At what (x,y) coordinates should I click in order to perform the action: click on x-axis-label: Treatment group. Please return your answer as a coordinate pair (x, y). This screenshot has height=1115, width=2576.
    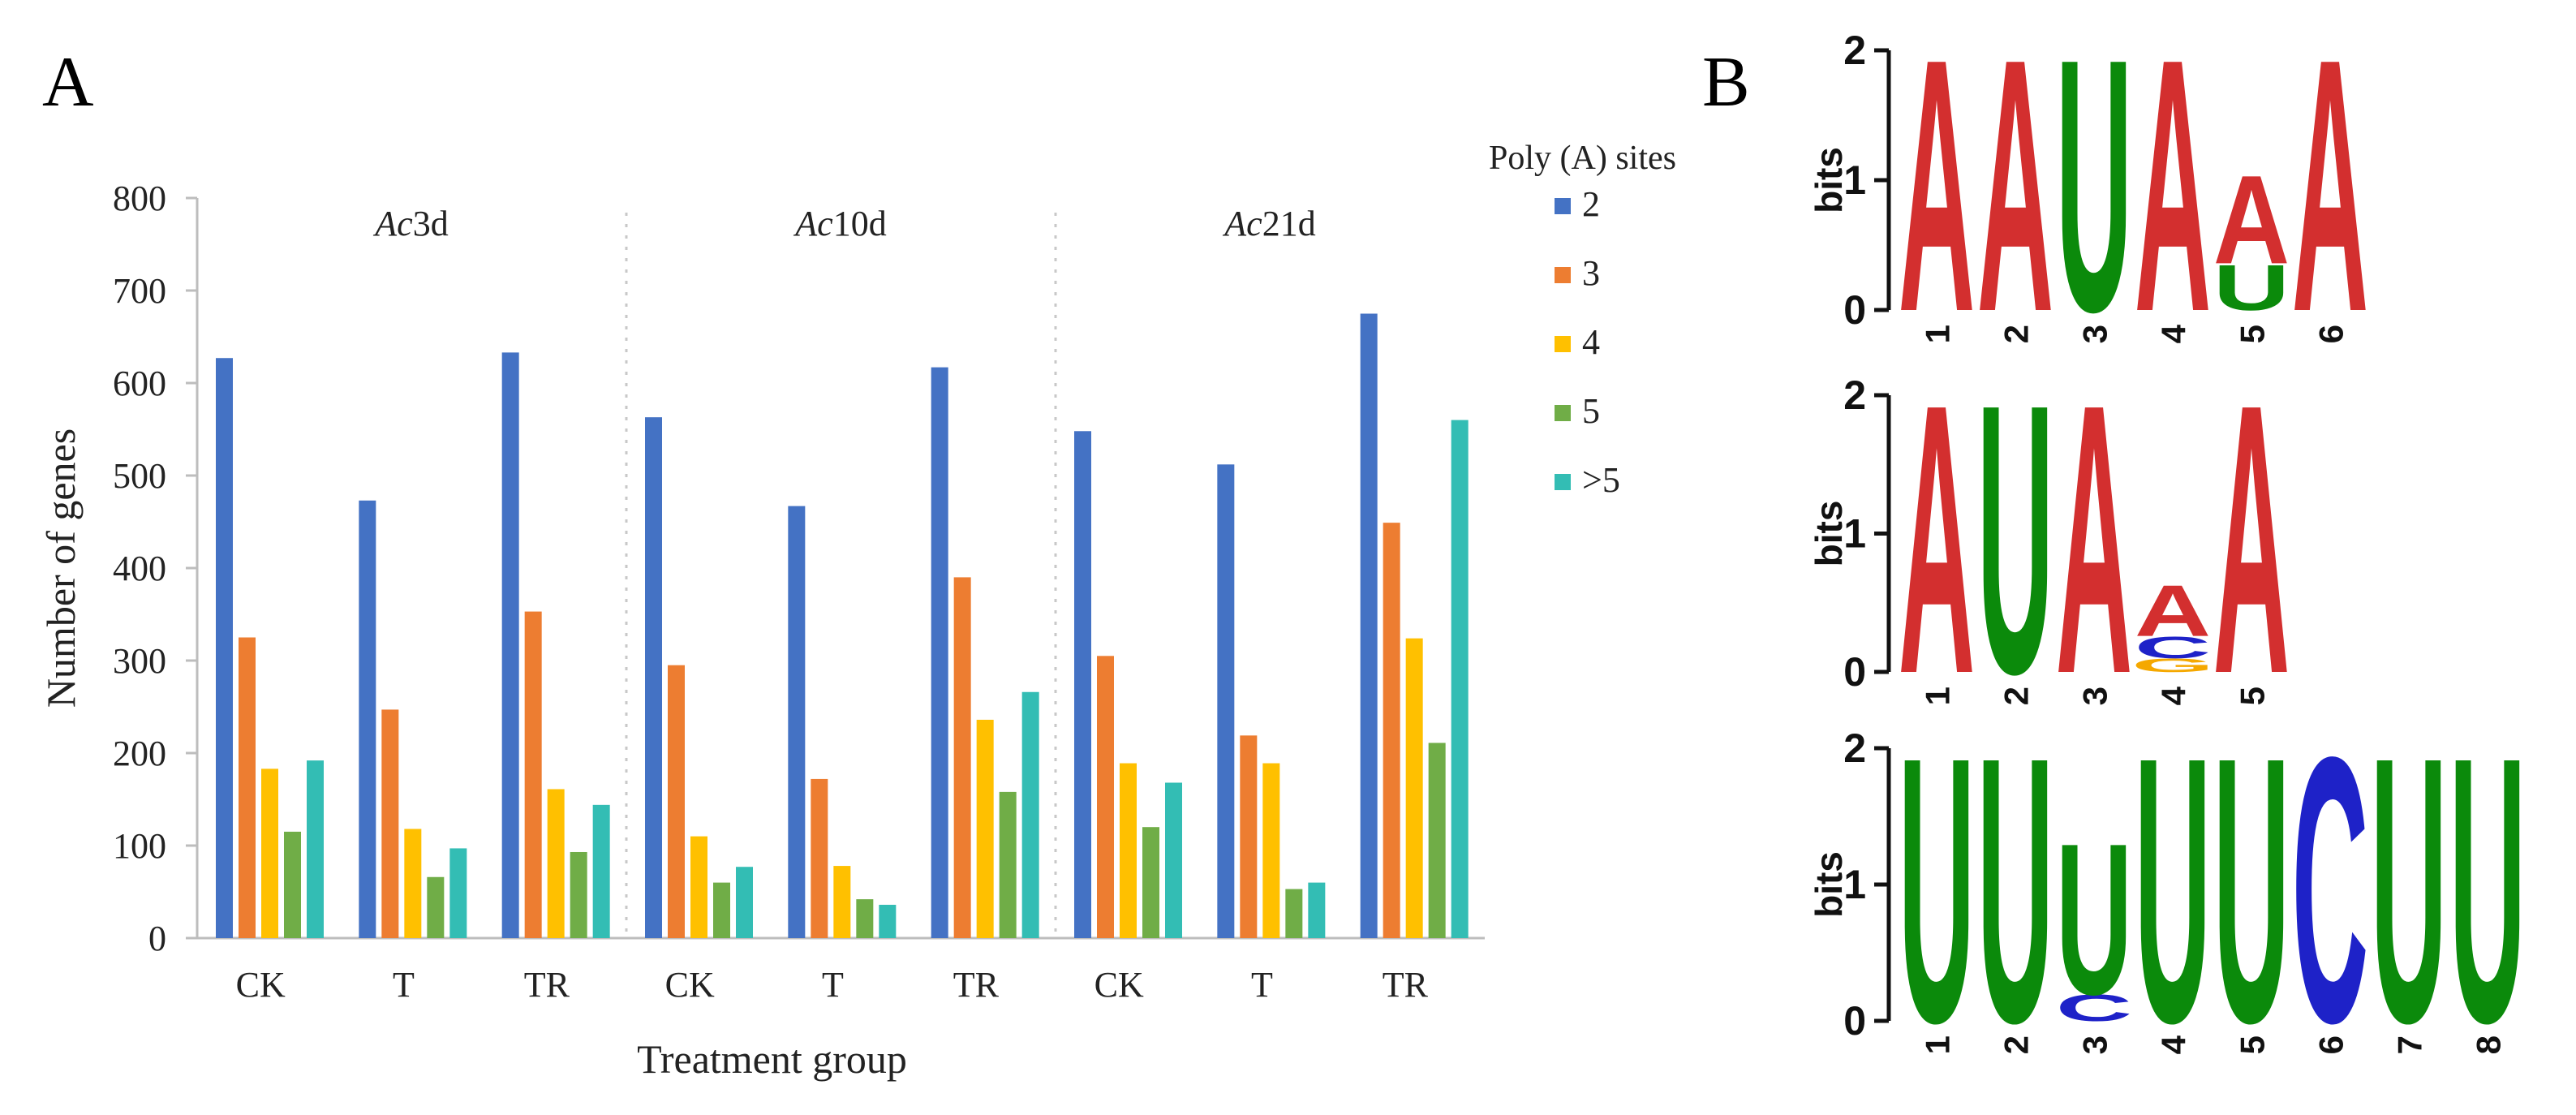
    Looking at the image, I should click on (772, 1059).